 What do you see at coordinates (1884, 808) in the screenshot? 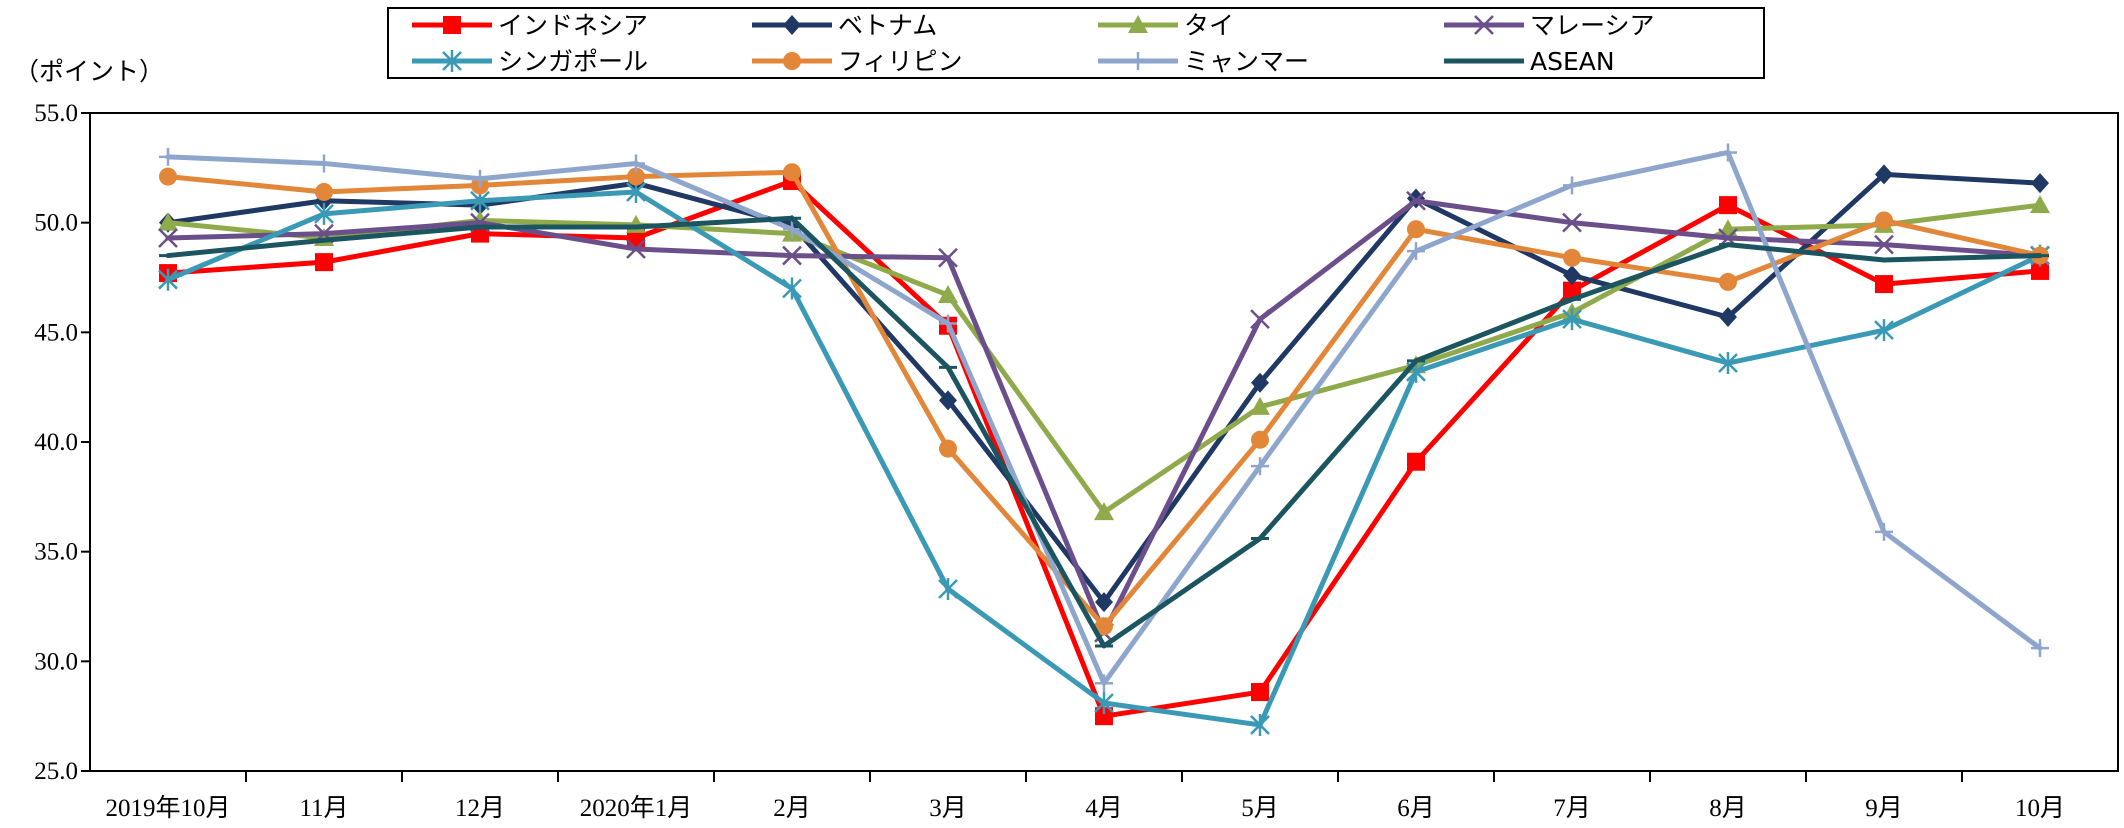
I see `x-tick-label: 9月` at bounding box center [1884, 808].